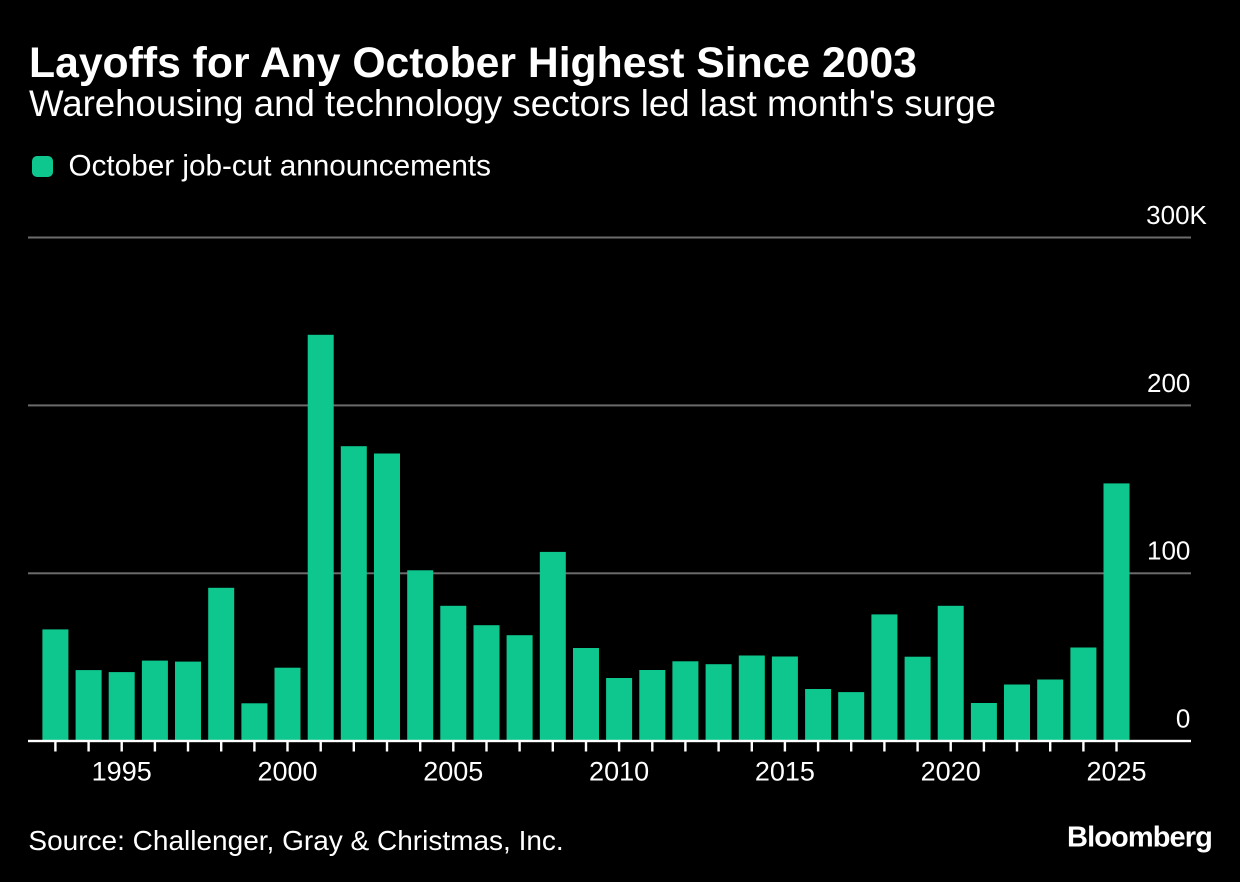  Describe the element at coordinates (453, 772) in the screenshot. I see `svg-text: 2005` at that location.